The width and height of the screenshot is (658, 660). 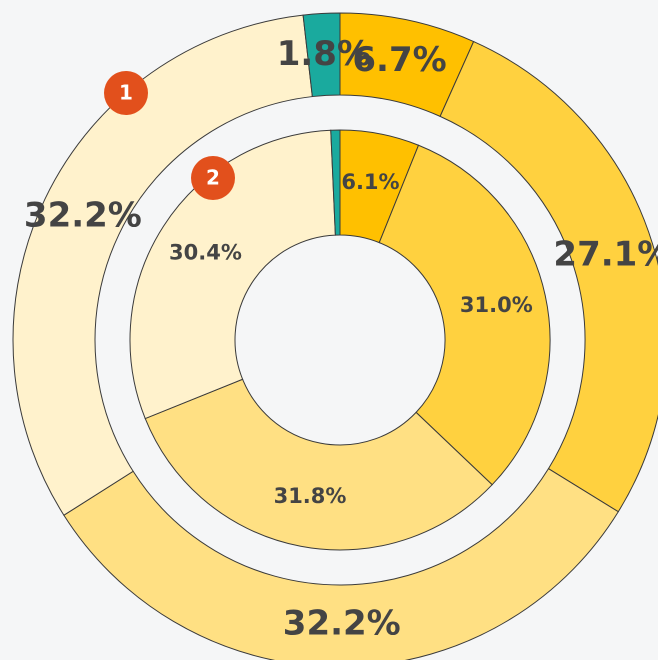 I want to click on badge-text: 2, so click(x=213, y=178).